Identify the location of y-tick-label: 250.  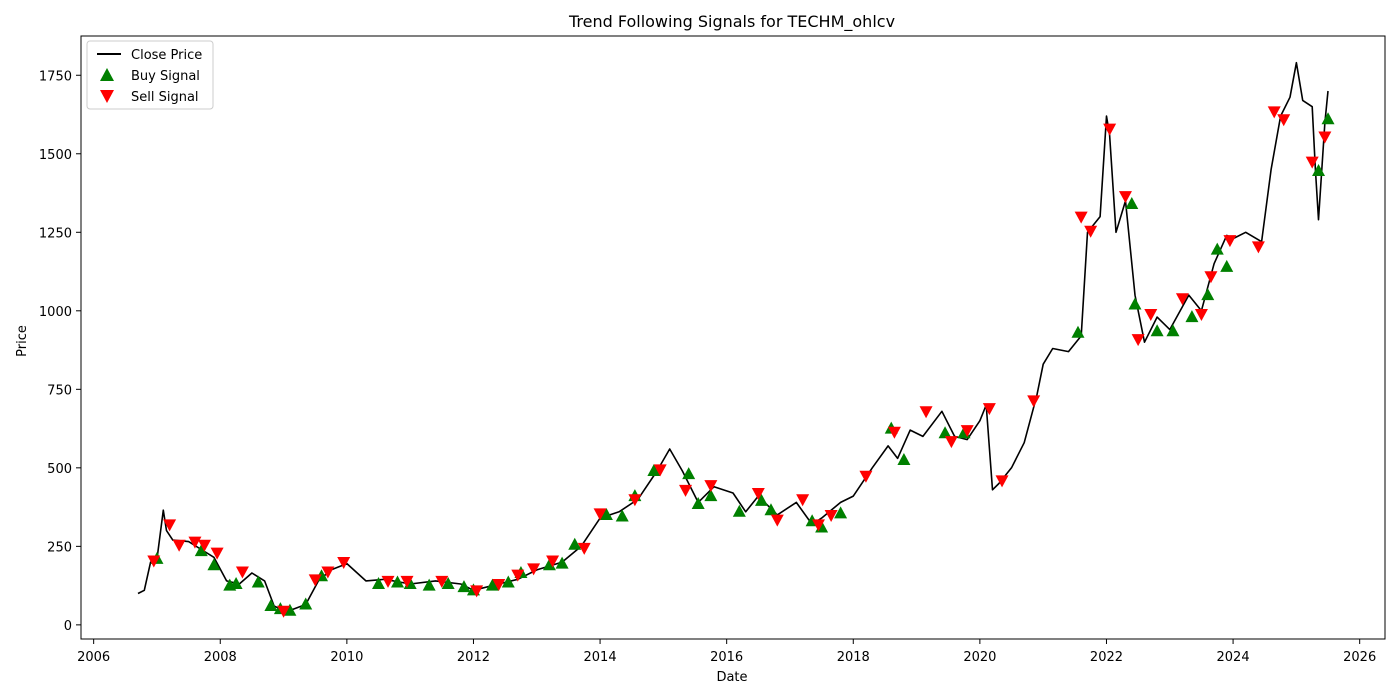
(59, 547).